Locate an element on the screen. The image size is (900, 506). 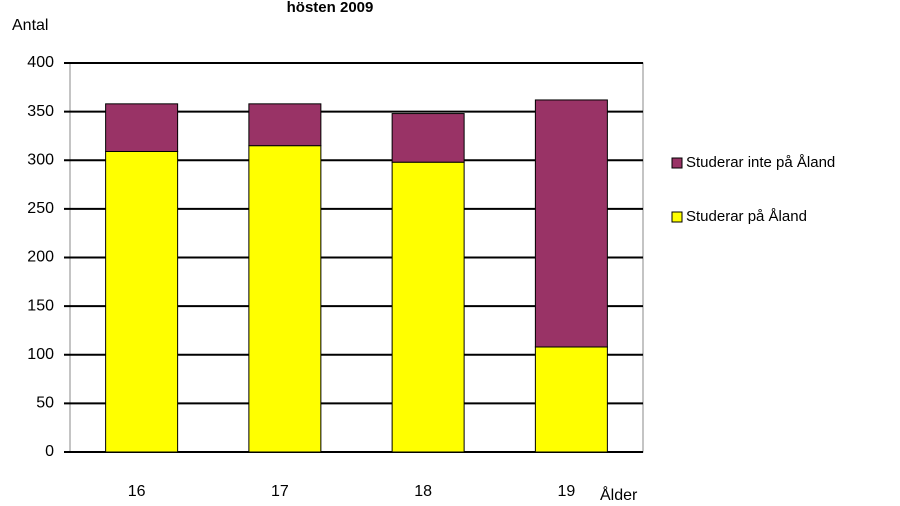
x-tick-label: 19 is located at coordinates (566, 491).